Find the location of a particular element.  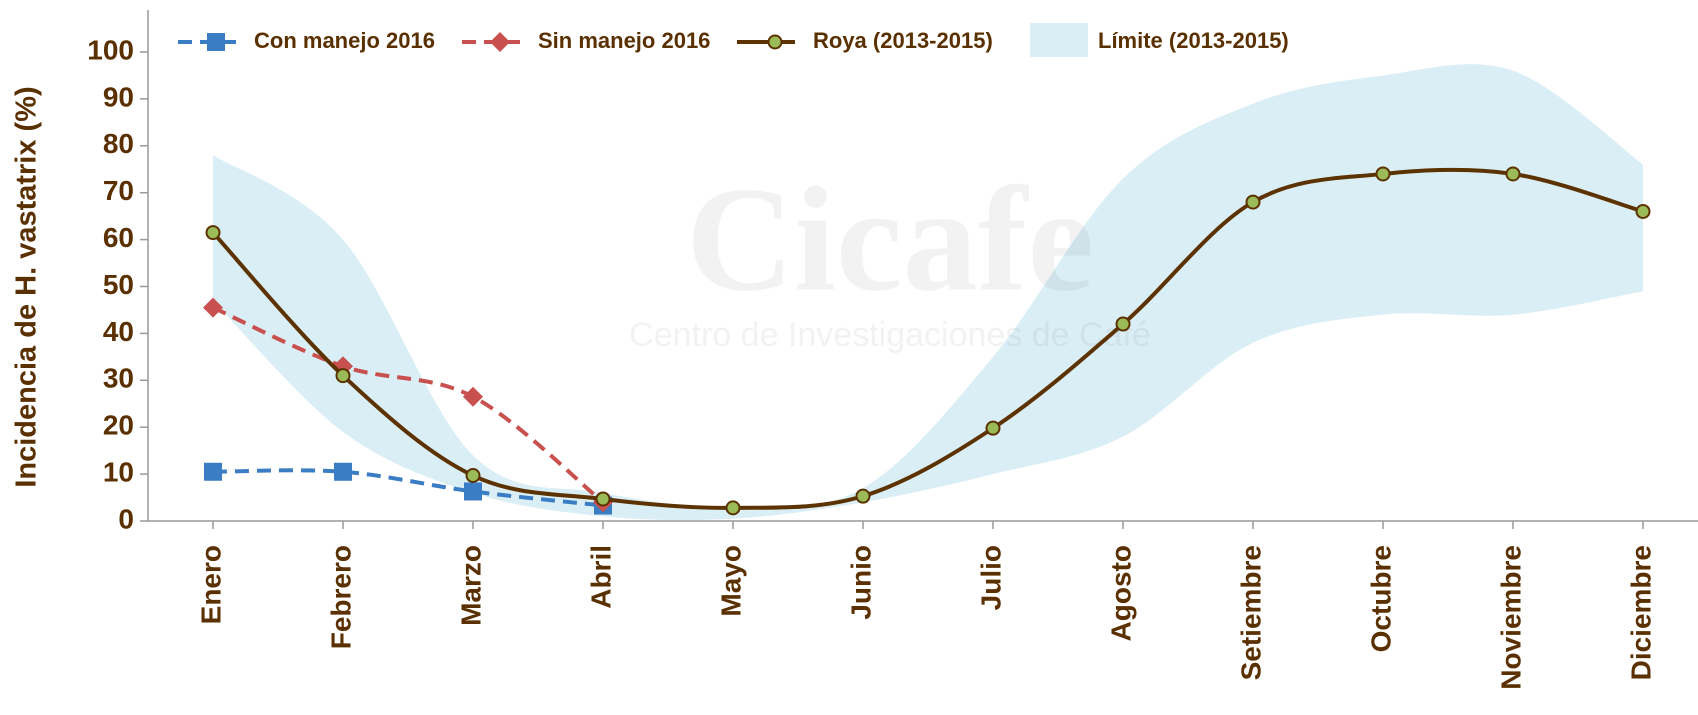

series is located at coordinates (408, 488).